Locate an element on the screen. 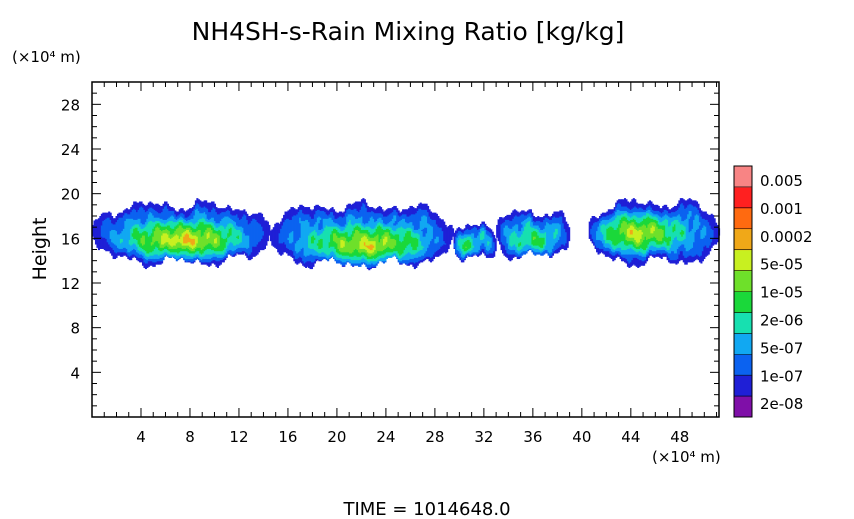 The height and width of the screenshot is (519, 854). y-tick-label: 16 is located at coordinates (70, 239).